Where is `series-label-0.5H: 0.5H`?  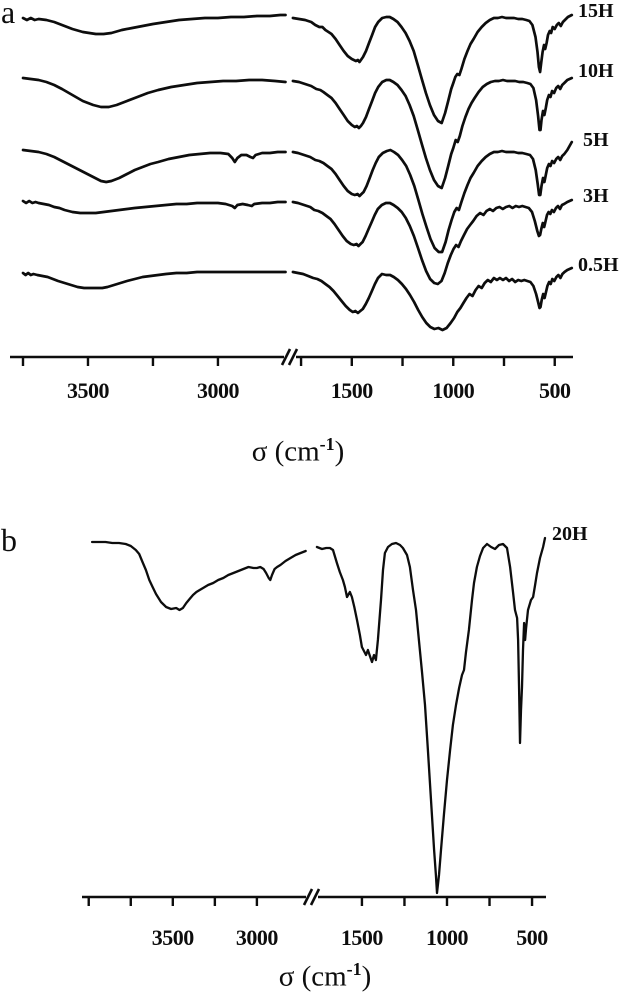 series-label-0.5H: 0.5H is located at coordinates (598, 265).